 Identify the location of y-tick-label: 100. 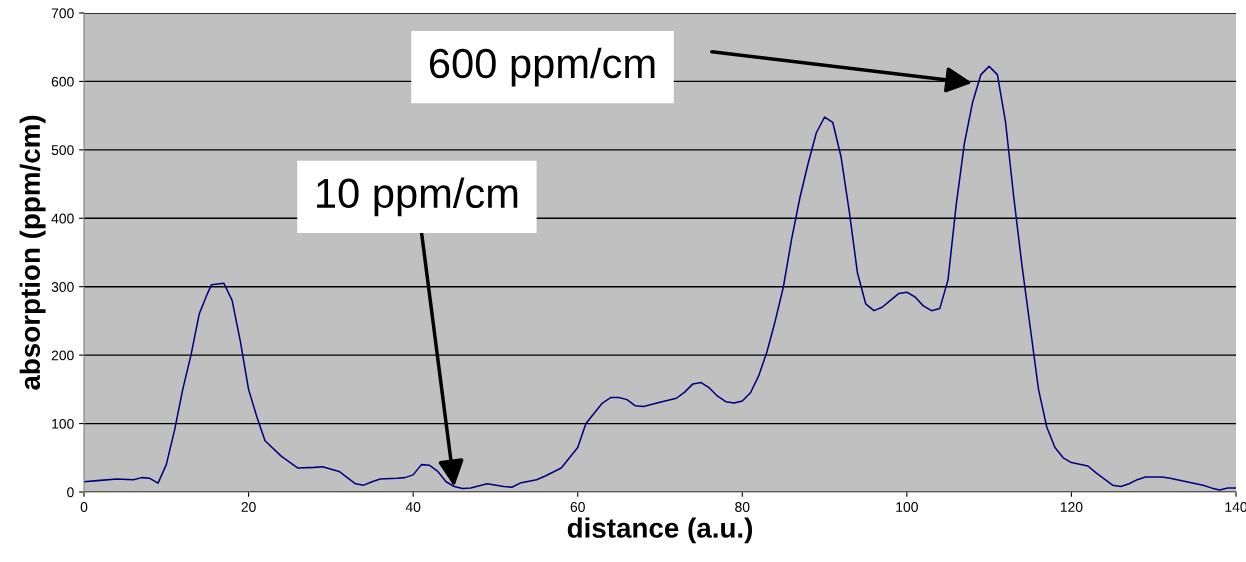
(63, 423).